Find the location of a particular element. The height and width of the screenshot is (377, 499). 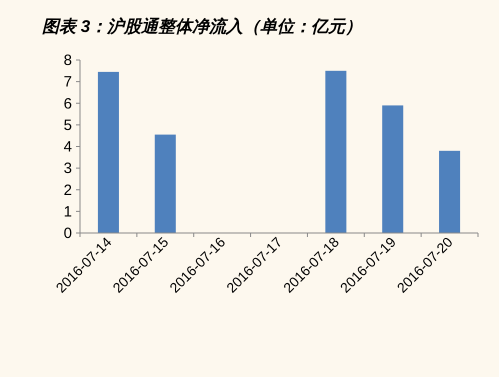

y-tick-label: 0 is located at coordinates (68, 233).